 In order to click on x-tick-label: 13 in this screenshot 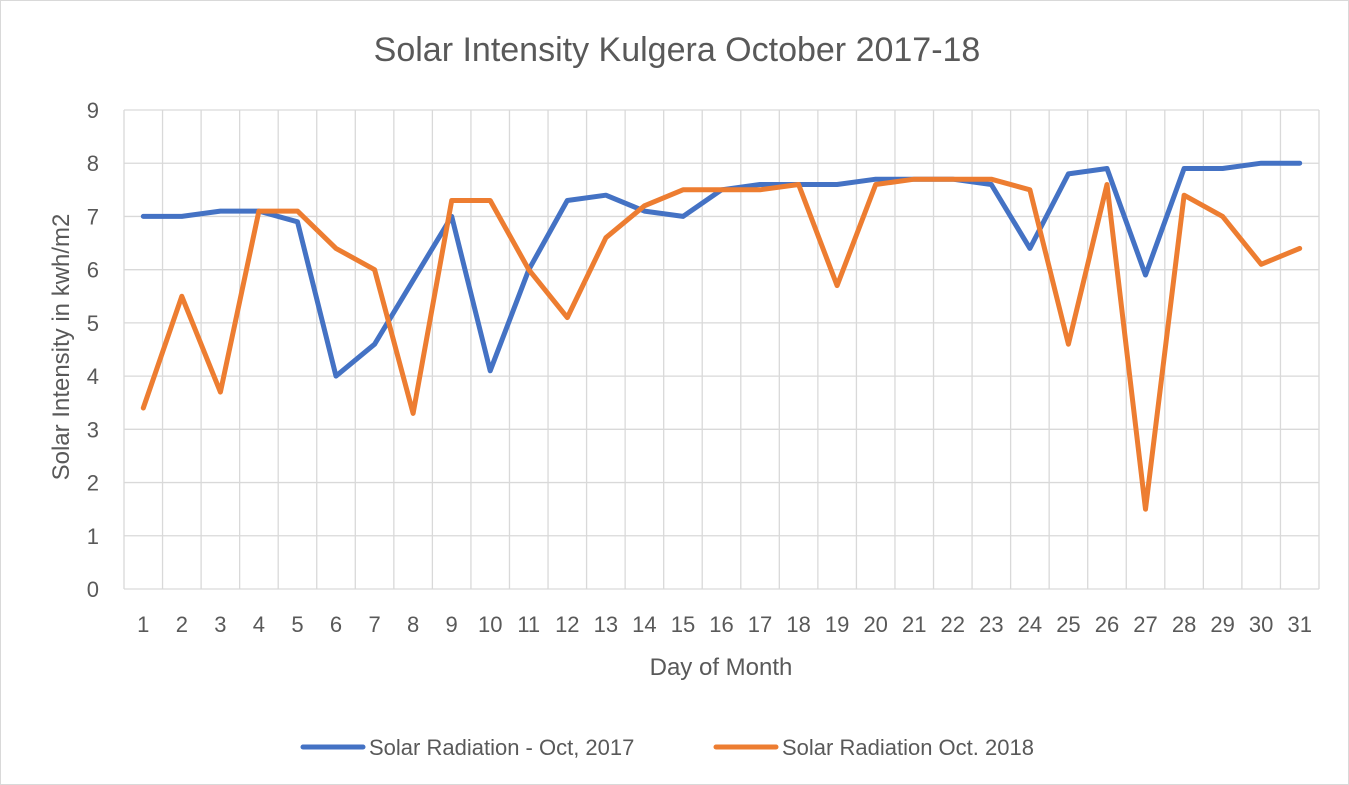, I will do `click(606, 624)`.